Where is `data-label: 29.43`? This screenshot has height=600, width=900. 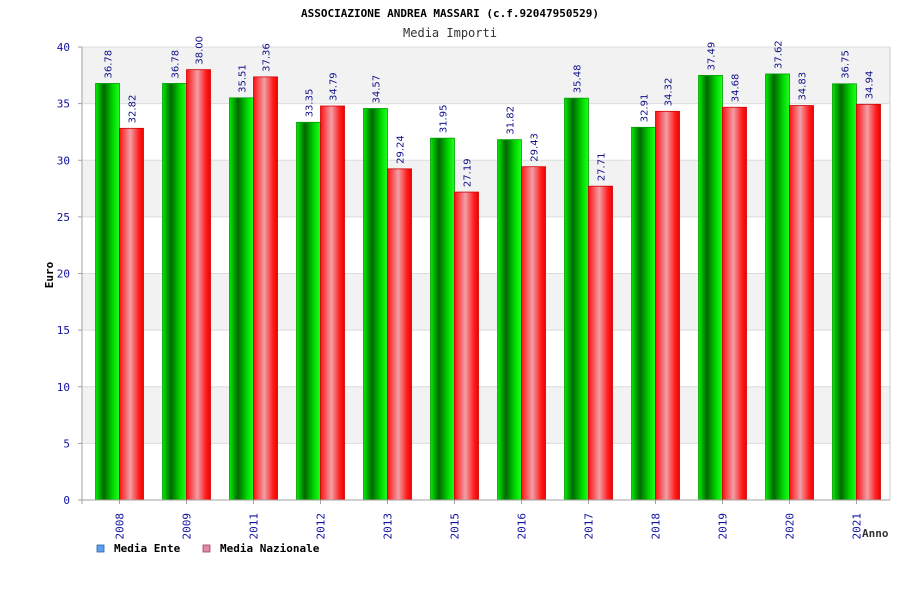 data-label: 29.43 is located at coordinates (535, 147).